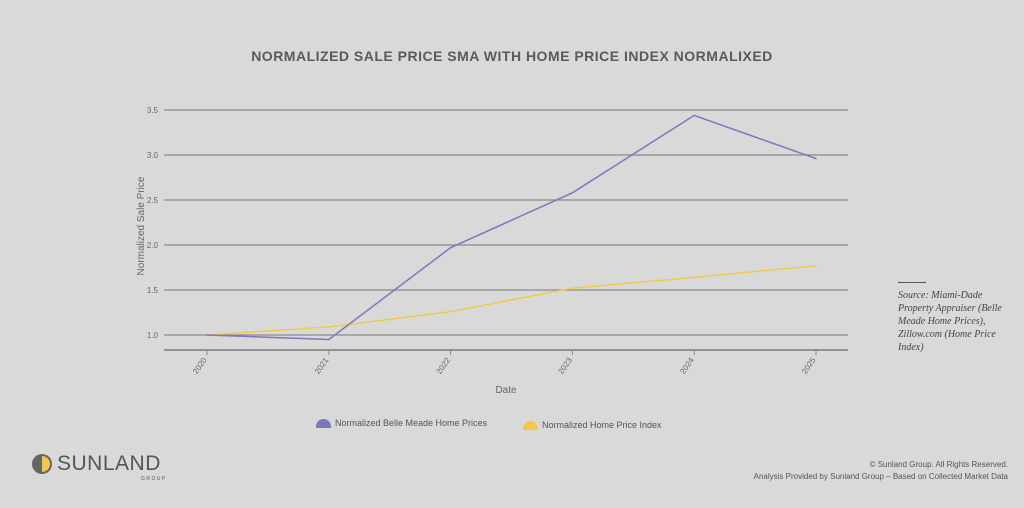 This screenshot has width=1024, height=508. What do you see at coordinates (444, 366) in the screenshot?
I see `x-tick-label: 2022` at bounding box center [444, 366].